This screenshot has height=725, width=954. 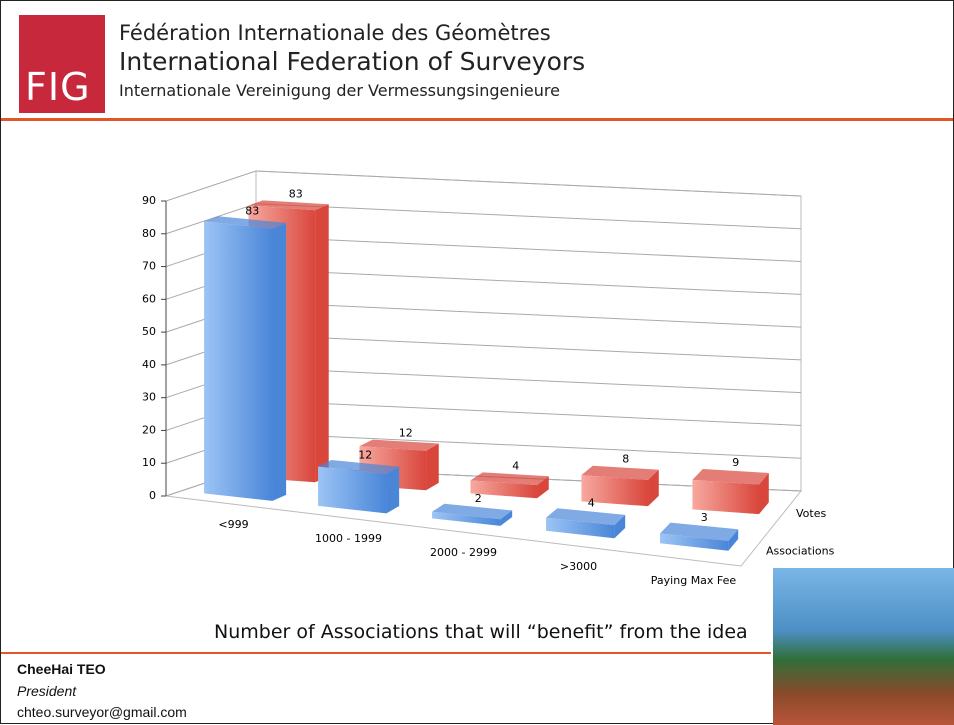 I want to click on data-label: 2, so click(x=478, y=498).